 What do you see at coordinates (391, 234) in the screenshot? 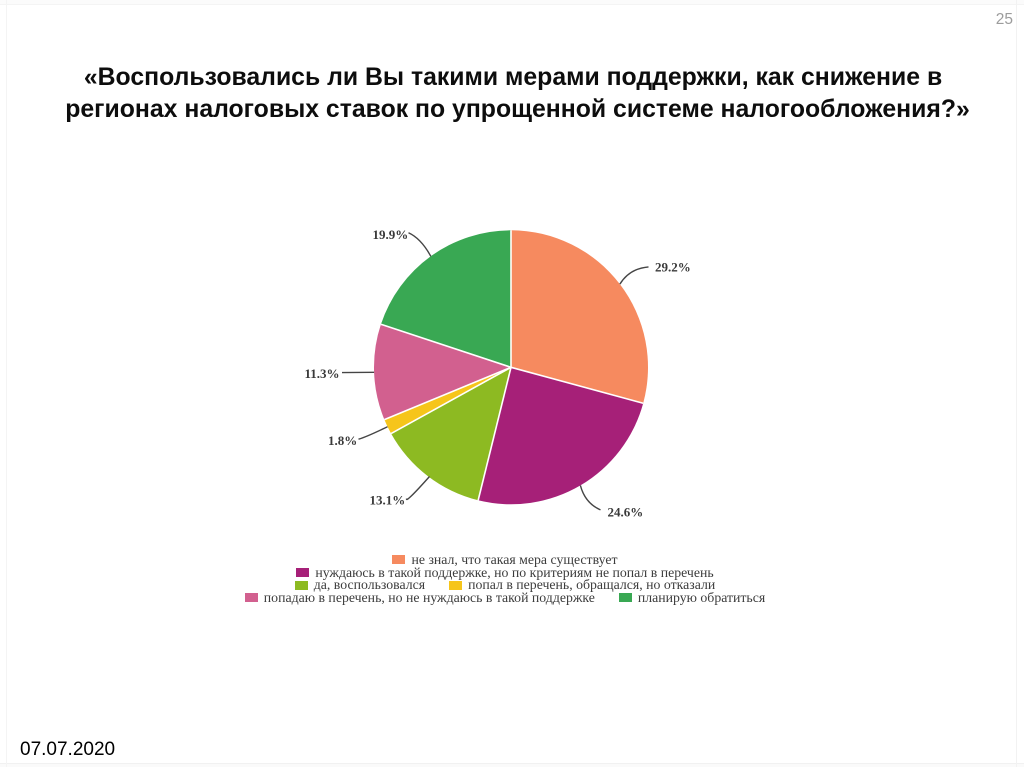
I see `svg-text: 19.9%` at bounding box center [391, 234].